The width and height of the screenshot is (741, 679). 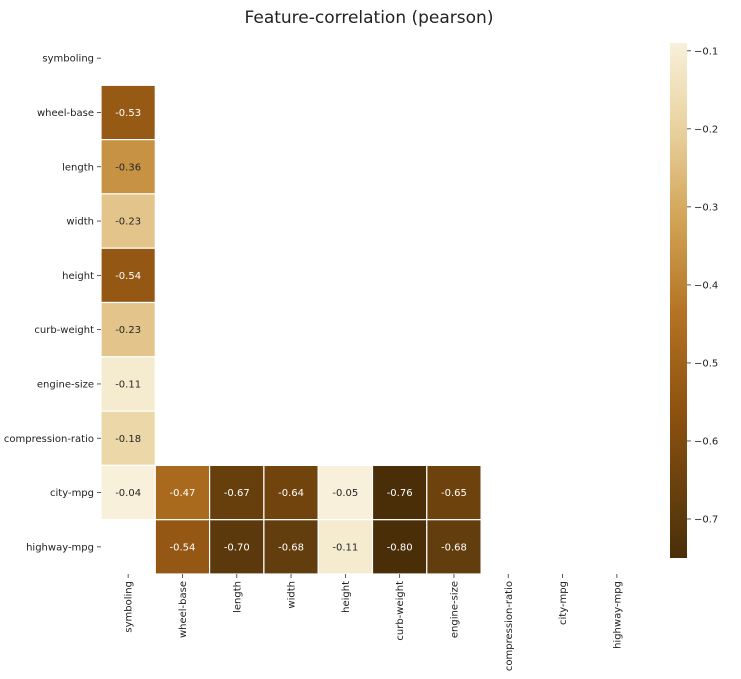 What do you see at coordinates (706, 207) in the screenshot?
I see `colorbar-tick-label: −0.3` at bounding box center [706, 207].